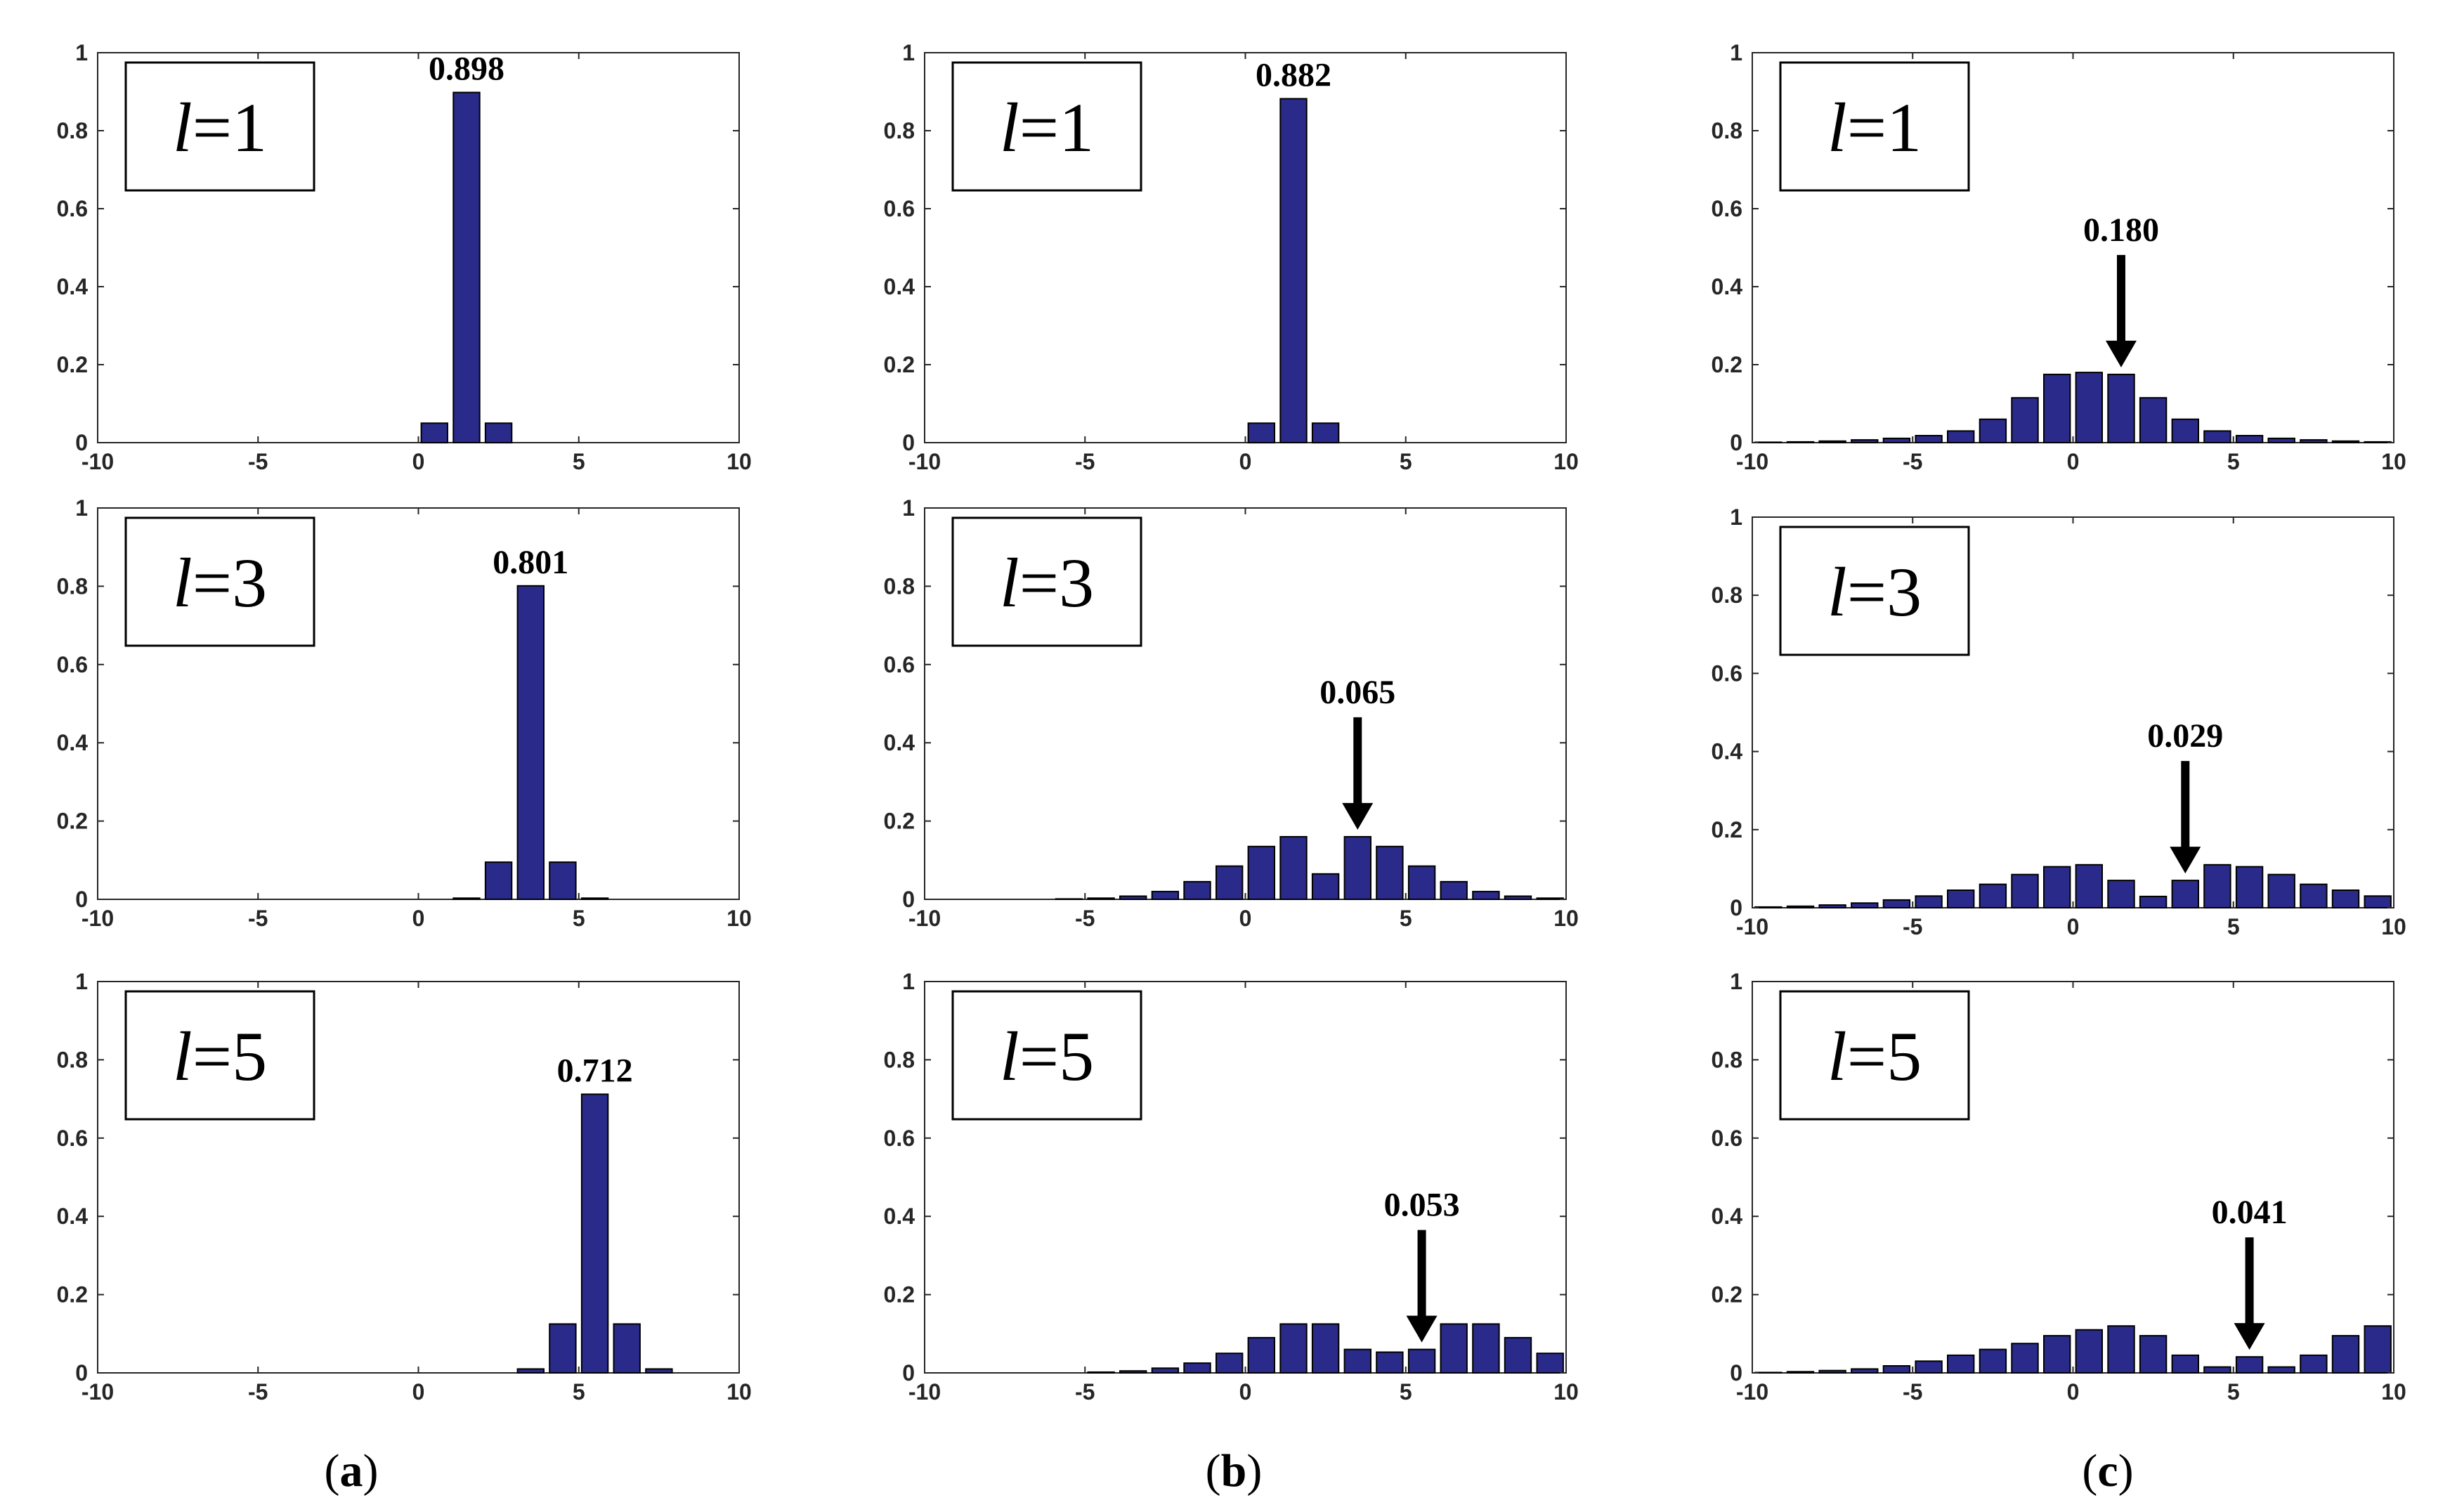 The width and height of the screenshot is (2457, 1512). What do you see at coordinates (1884, 128) in the screenshot?
I see `legend-value: =1` at bounding box center [1884, 128].